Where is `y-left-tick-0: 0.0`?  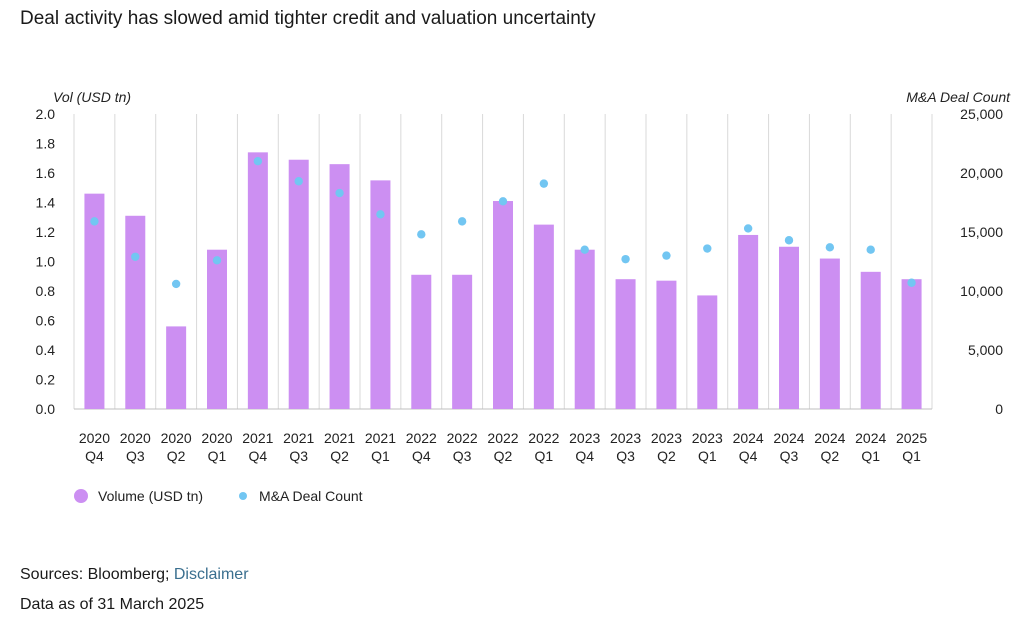 y-left-tick-0: 0.0 is located at coordinates (46, 409).